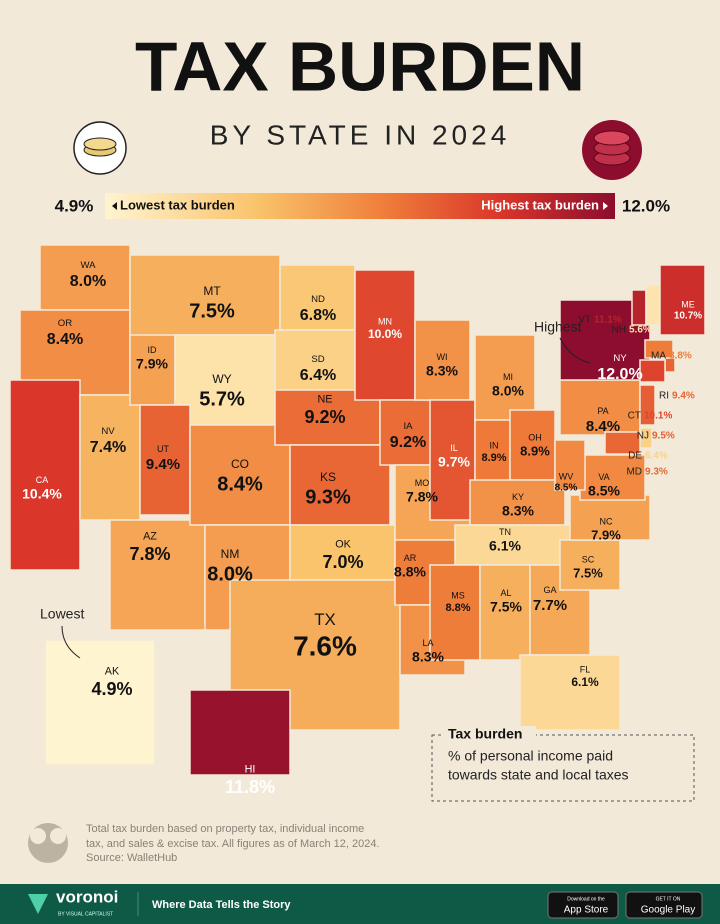  Describe the element at coordinates (586, 899) in the screenshot. I see `app-store-small: Download on the` at that location.